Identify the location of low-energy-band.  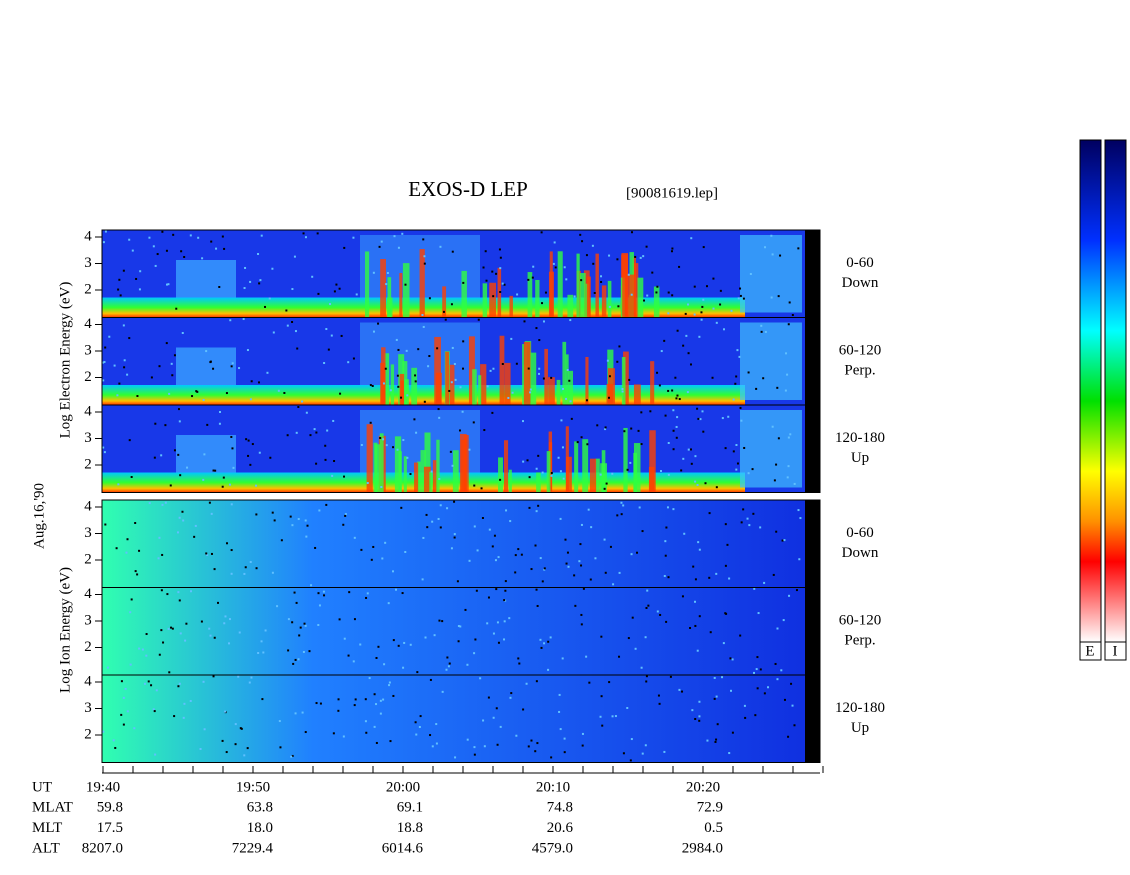
(423, 395).